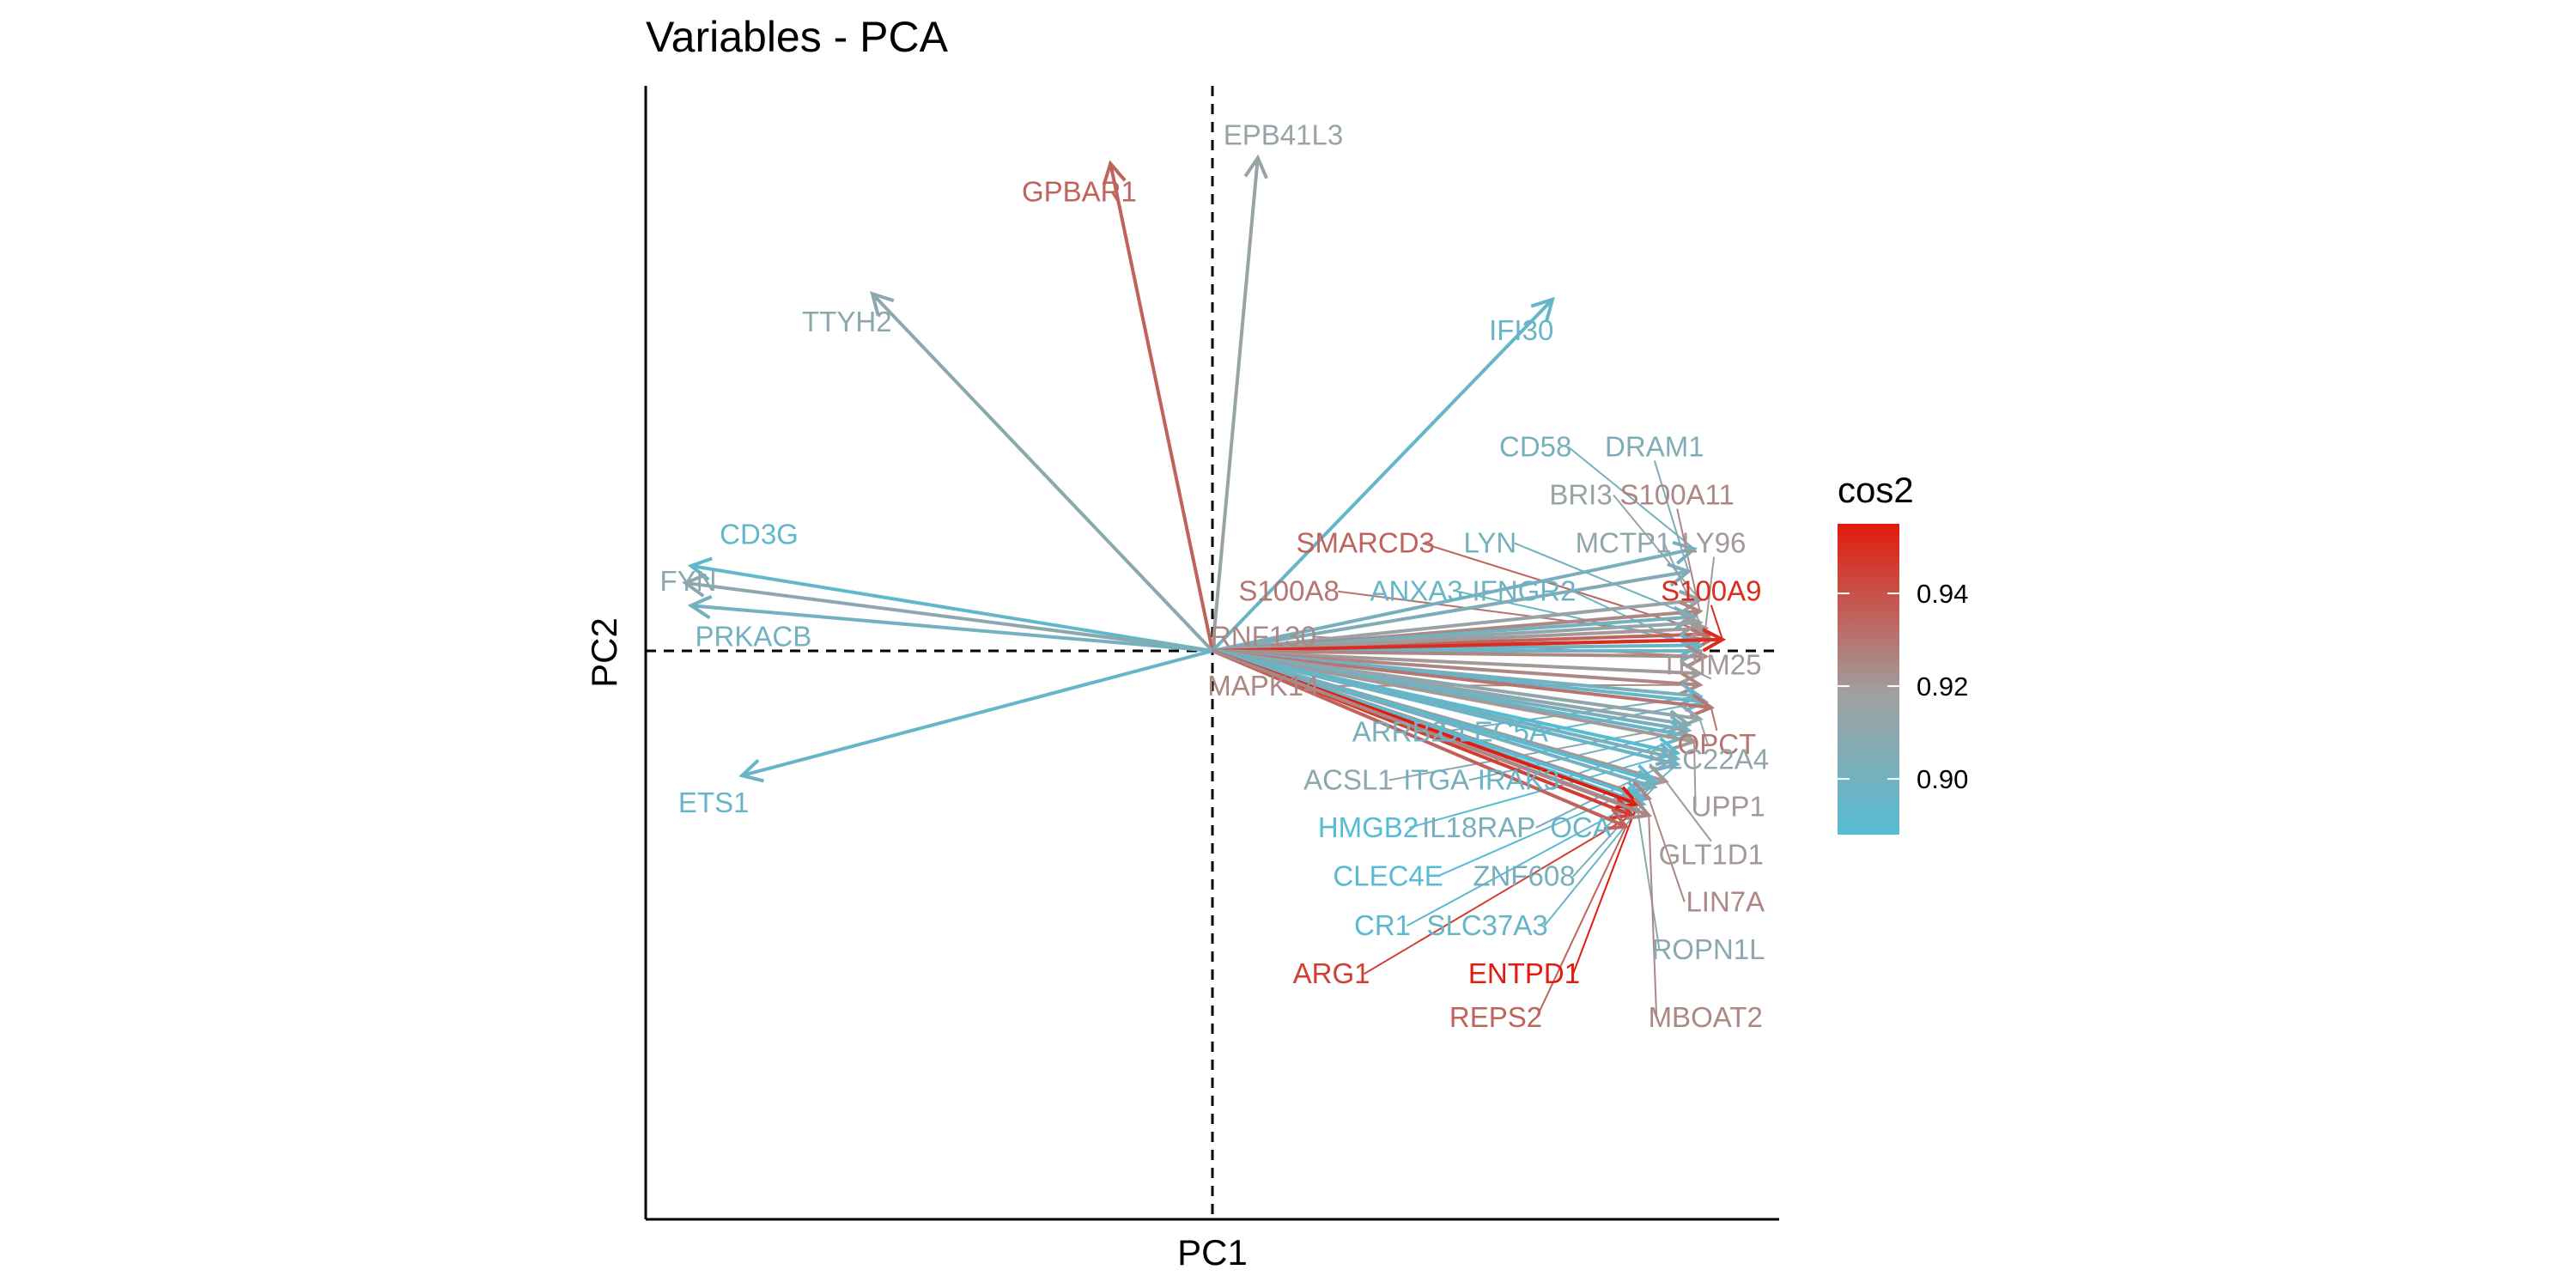 The height and width of the screenshot is (1288, 2576). I want to click on label-lin7a: LIN7A, so click(1726, 901).